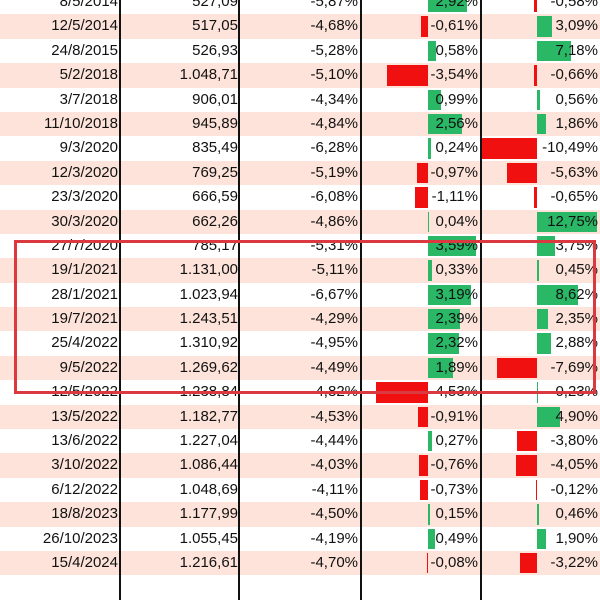 This screenshot has height=600, width=600. Describe the element at coordinates (84, 270) in the screenshot. I see `date-cell: 19/1/2021` at that location.